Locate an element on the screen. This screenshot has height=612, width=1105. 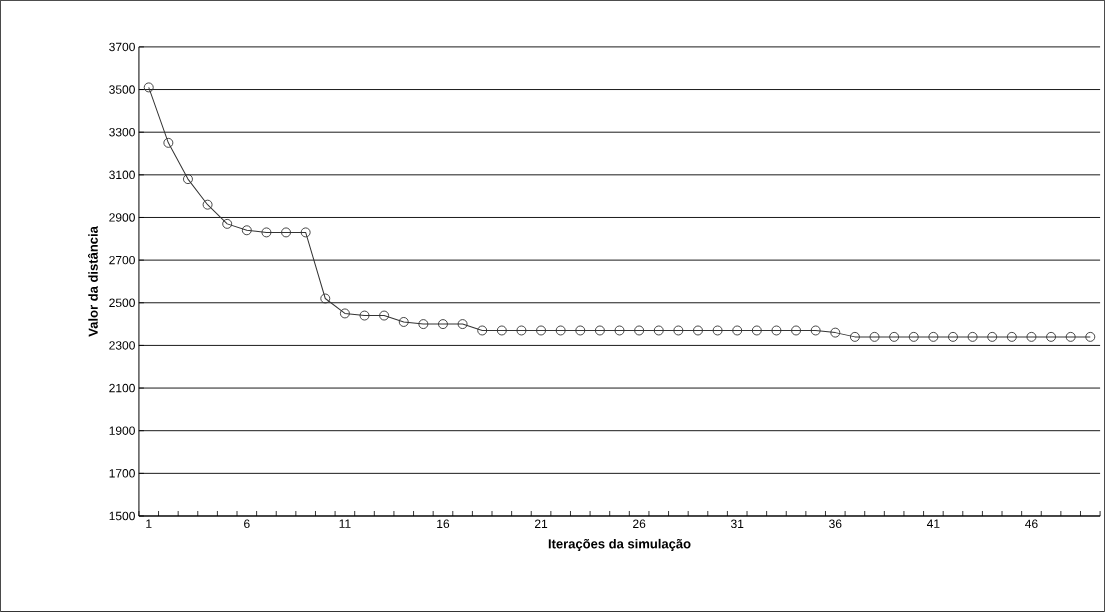
x-tick-label: 26 is located at coordinates (639, 524).